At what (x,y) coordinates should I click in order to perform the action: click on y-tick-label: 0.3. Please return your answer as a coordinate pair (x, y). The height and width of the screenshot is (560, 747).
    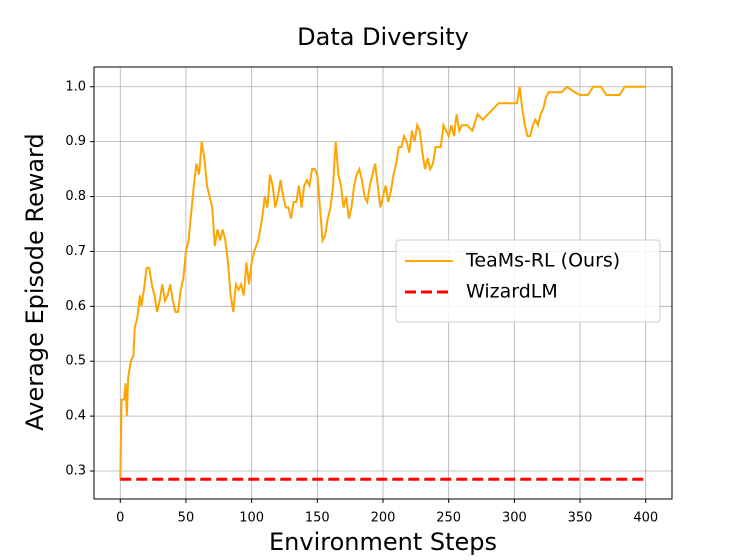
    Looking at the image, I should click on (75, 471).